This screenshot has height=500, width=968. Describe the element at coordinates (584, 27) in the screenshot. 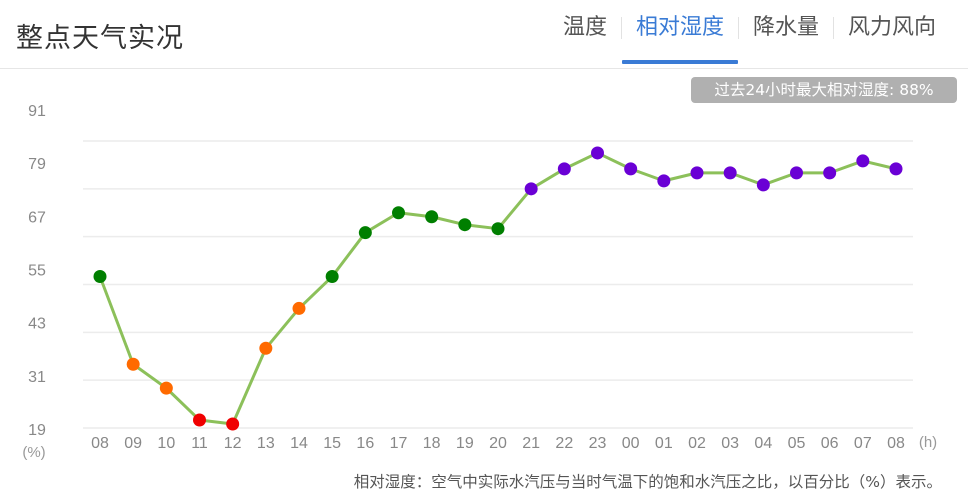

I see `tab-temperature: 温度` at that location.